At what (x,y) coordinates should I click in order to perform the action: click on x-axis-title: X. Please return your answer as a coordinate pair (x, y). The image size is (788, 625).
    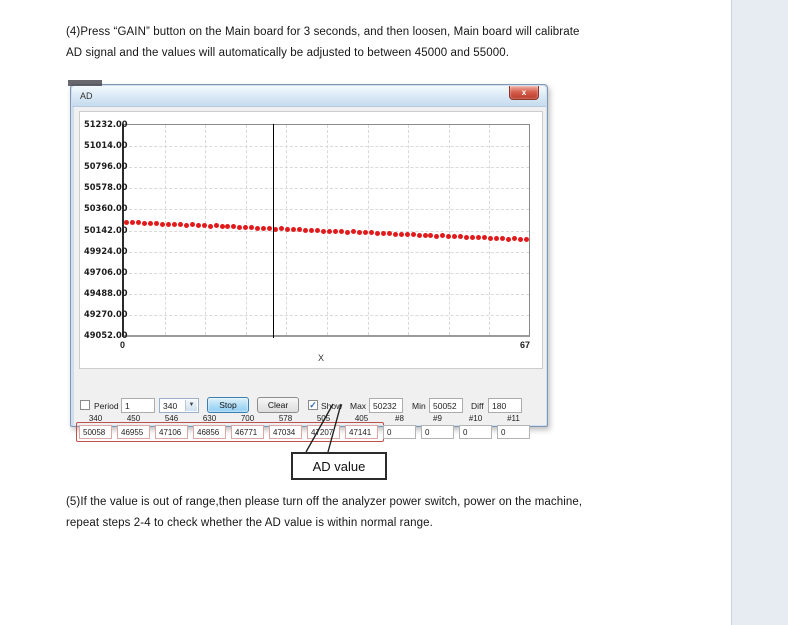
    Looking at the image, I should click on (321, 358).